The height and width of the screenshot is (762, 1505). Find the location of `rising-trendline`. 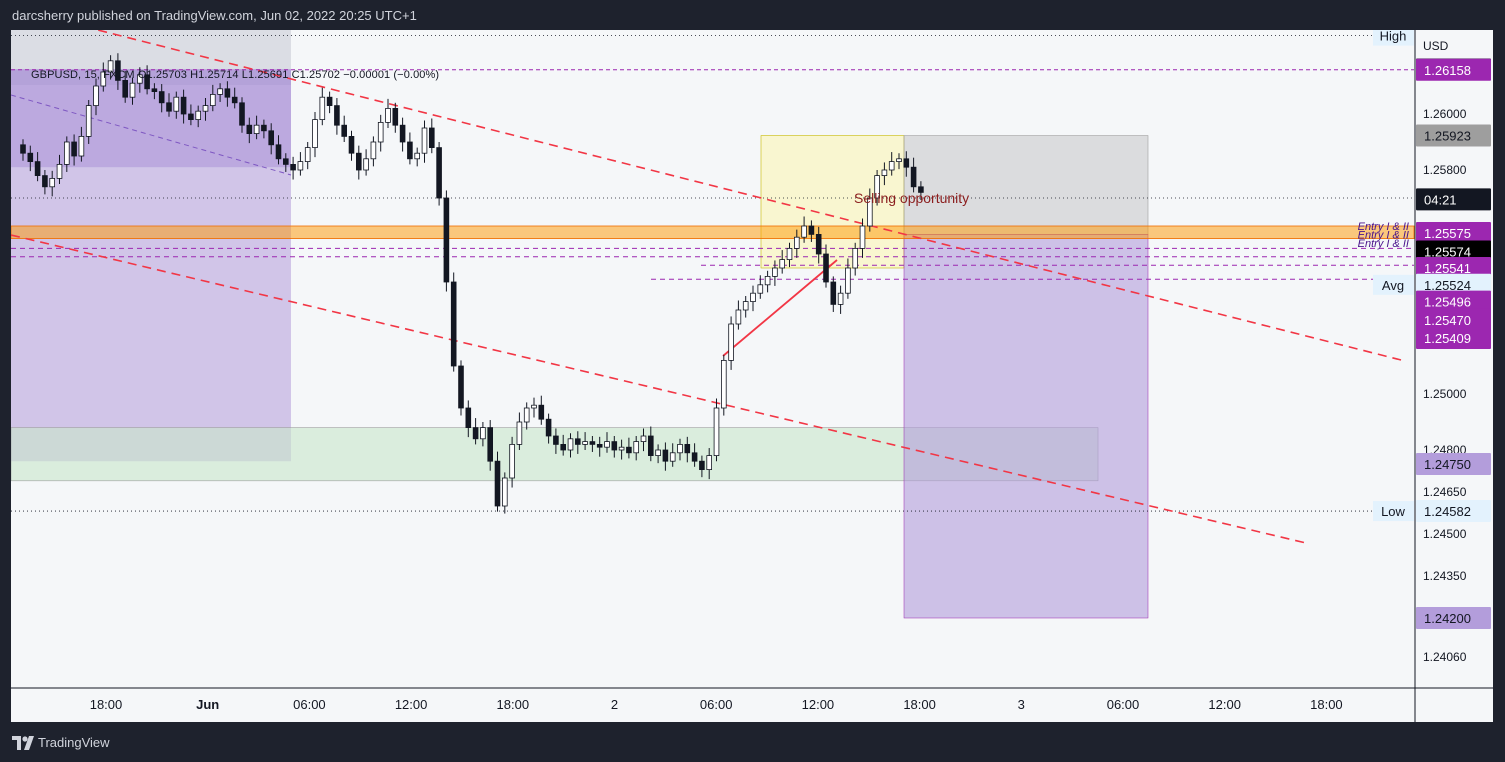

rising-trendline is located at coordinates (780, 308).